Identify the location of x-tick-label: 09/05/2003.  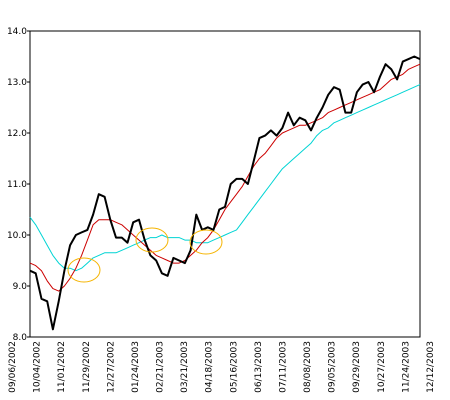
(333, 367).